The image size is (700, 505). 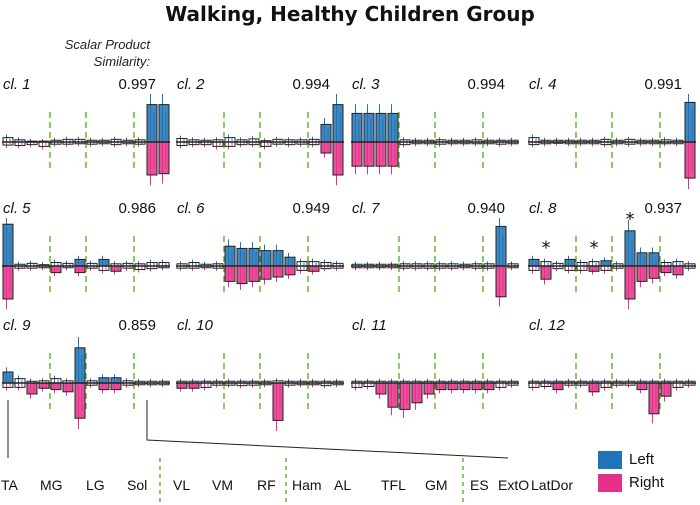 I want to click on cluster-panel: cl. 7 0.940, so click(x=435, y=253).